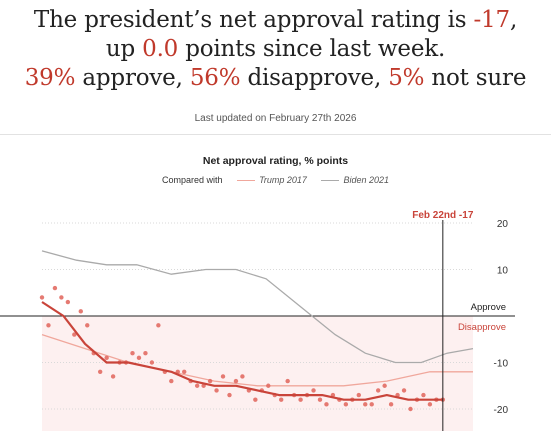 Image resolution: width=551 pixels, height=431 pixels. Describe the element at coordinates (215, 78) in the screenshot. I see `disapprove-value: 56%` at that location.